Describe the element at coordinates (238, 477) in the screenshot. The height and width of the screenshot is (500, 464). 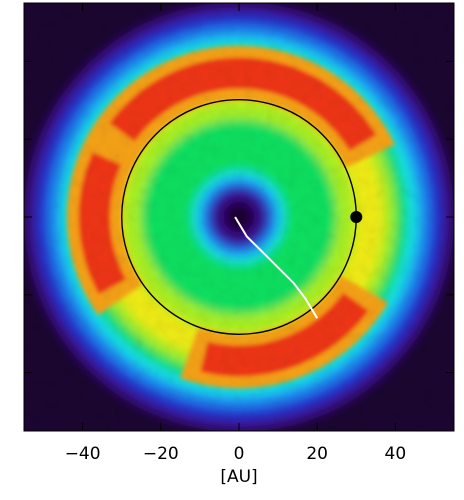
I see `x-axis-label: [AU]` at that location.